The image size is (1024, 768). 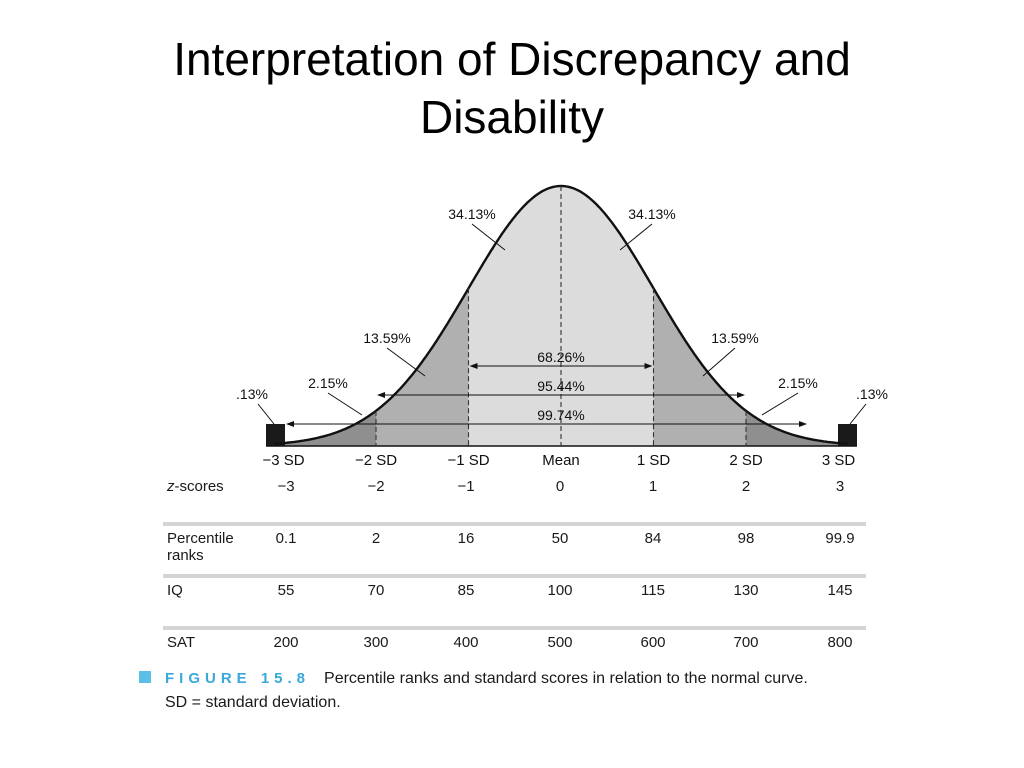 What do you see at coordinates (376, 486) in the screenshot?
I see `table-cell: −2` at bounding box center [376, 486].